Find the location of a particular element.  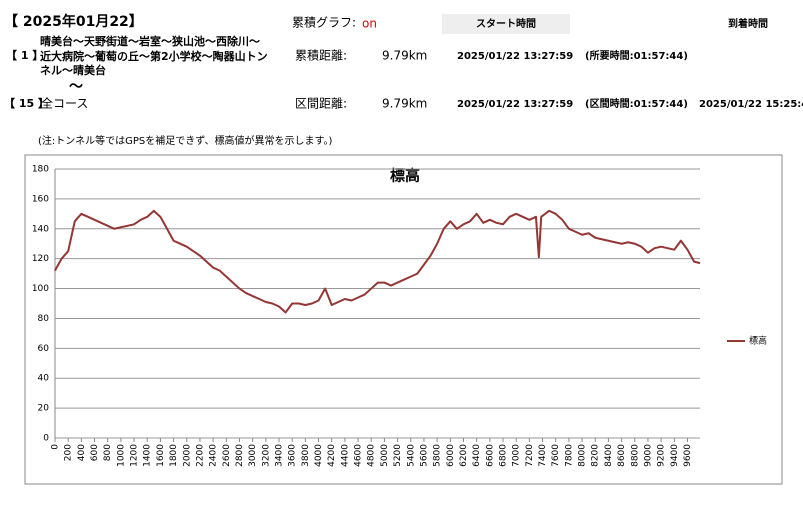

course-line: 晴美台～天野街道～岩室～狭山池～西除川～ is located at coordinates (150, 41).